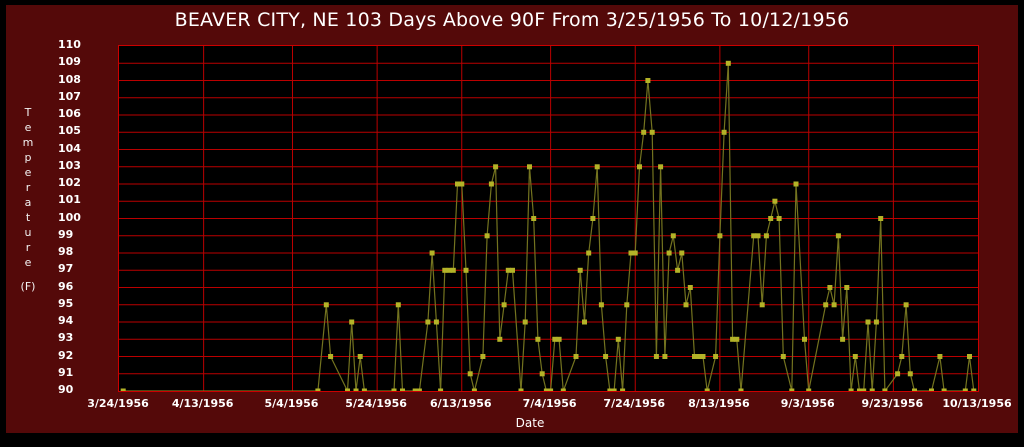  Describe the element at coordinates (69, 148) in the screenshot. I see `y-tick-label: 104` at that location.